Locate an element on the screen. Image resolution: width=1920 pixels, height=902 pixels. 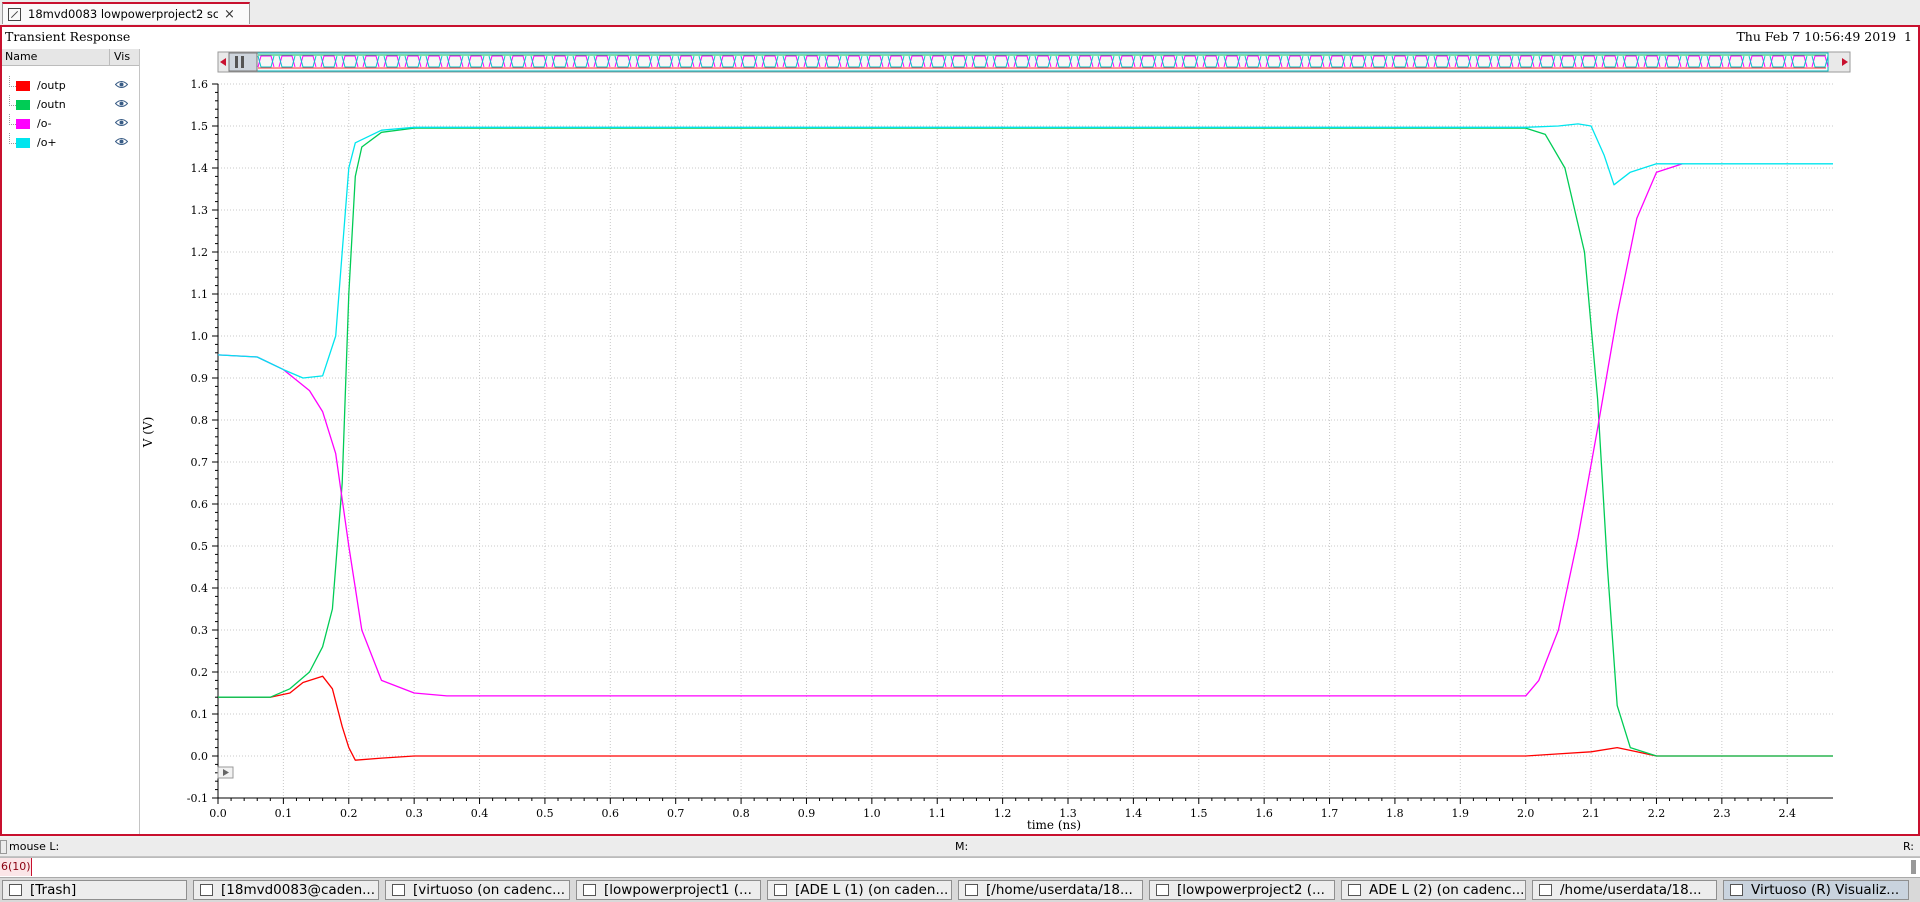
y-tick-label: -0.1 is located at coordinates (197, 798).